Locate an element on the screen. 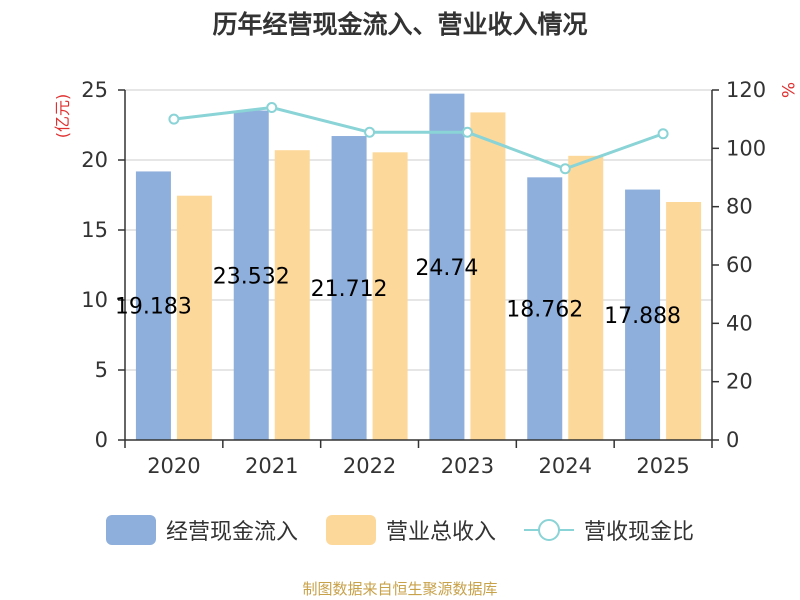 The height and width of the screenshot is (600, 800). x-tick-label: 2024 is located at coordinates (565, 466).